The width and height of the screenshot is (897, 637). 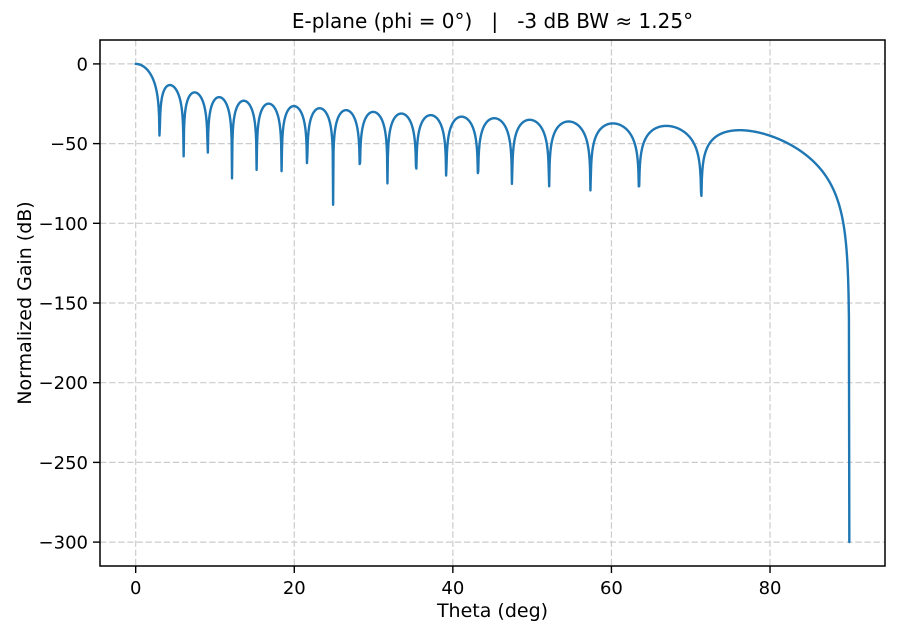 I want to click on y-axis-label: Normalized Gain (dB), so click(x=25, y=302).